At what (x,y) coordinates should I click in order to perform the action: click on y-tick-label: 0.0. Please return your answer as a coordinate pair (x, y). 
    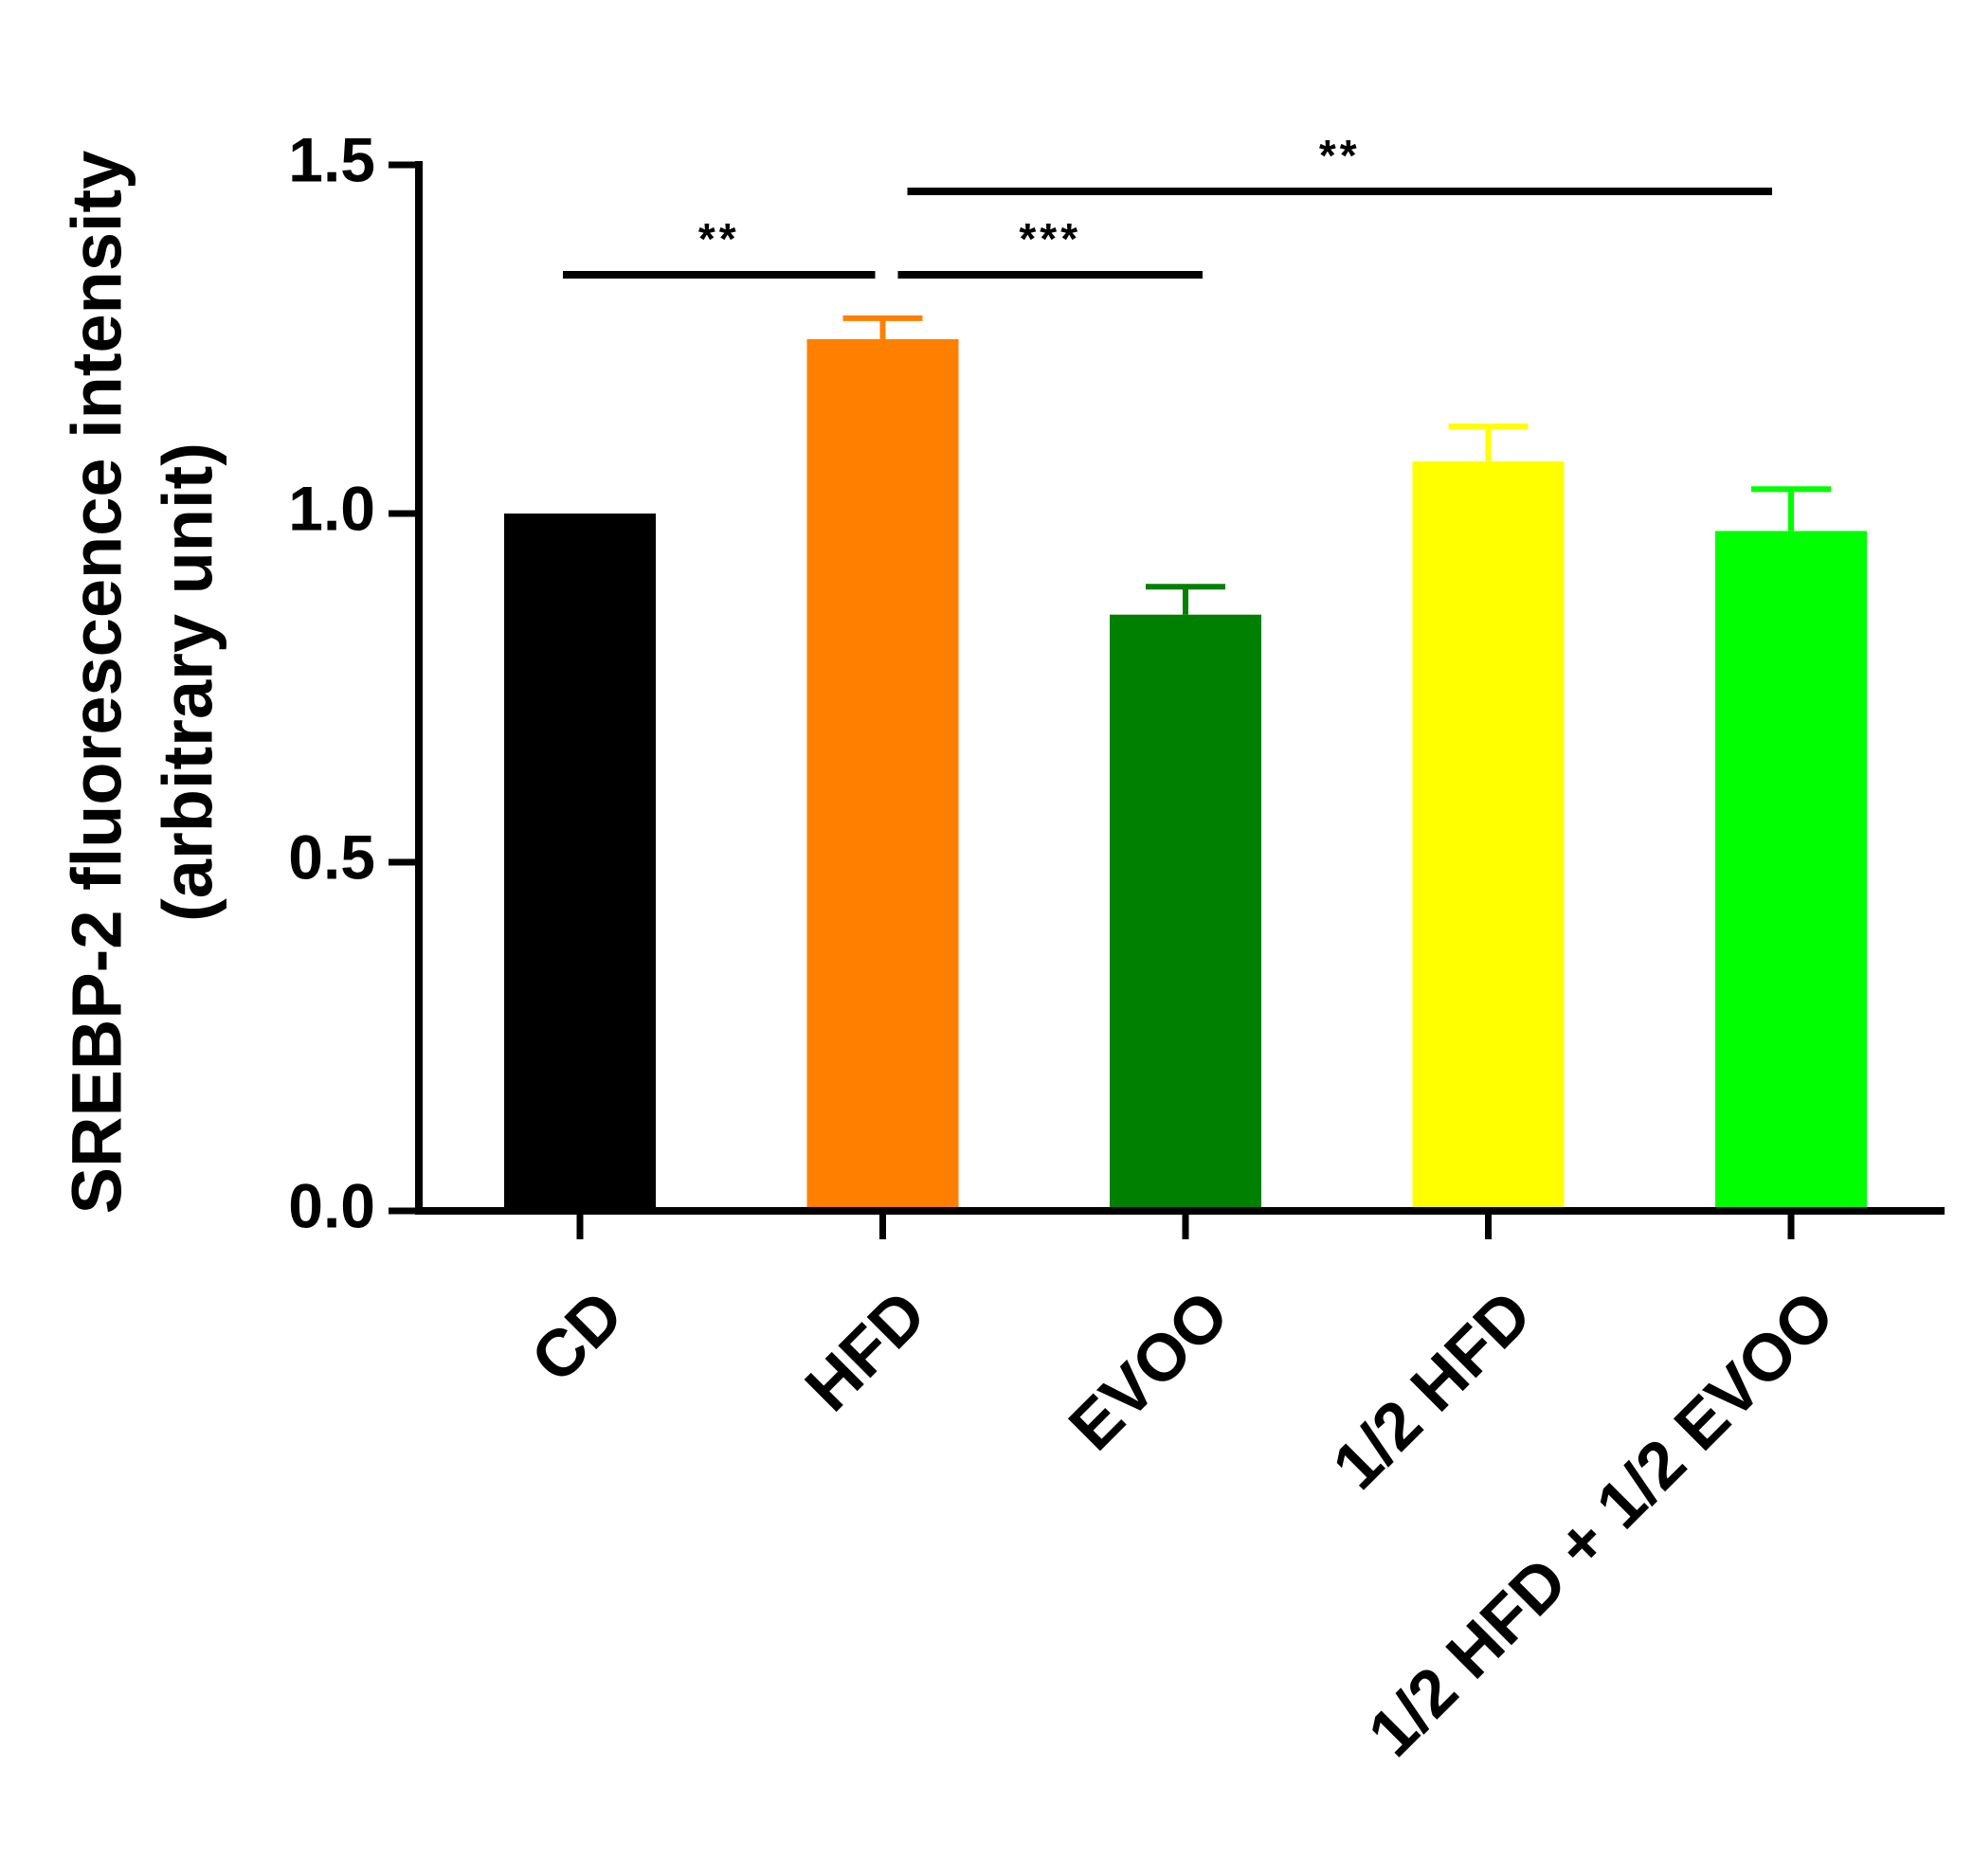
    Looking at the image, I should click on (331, 1205).